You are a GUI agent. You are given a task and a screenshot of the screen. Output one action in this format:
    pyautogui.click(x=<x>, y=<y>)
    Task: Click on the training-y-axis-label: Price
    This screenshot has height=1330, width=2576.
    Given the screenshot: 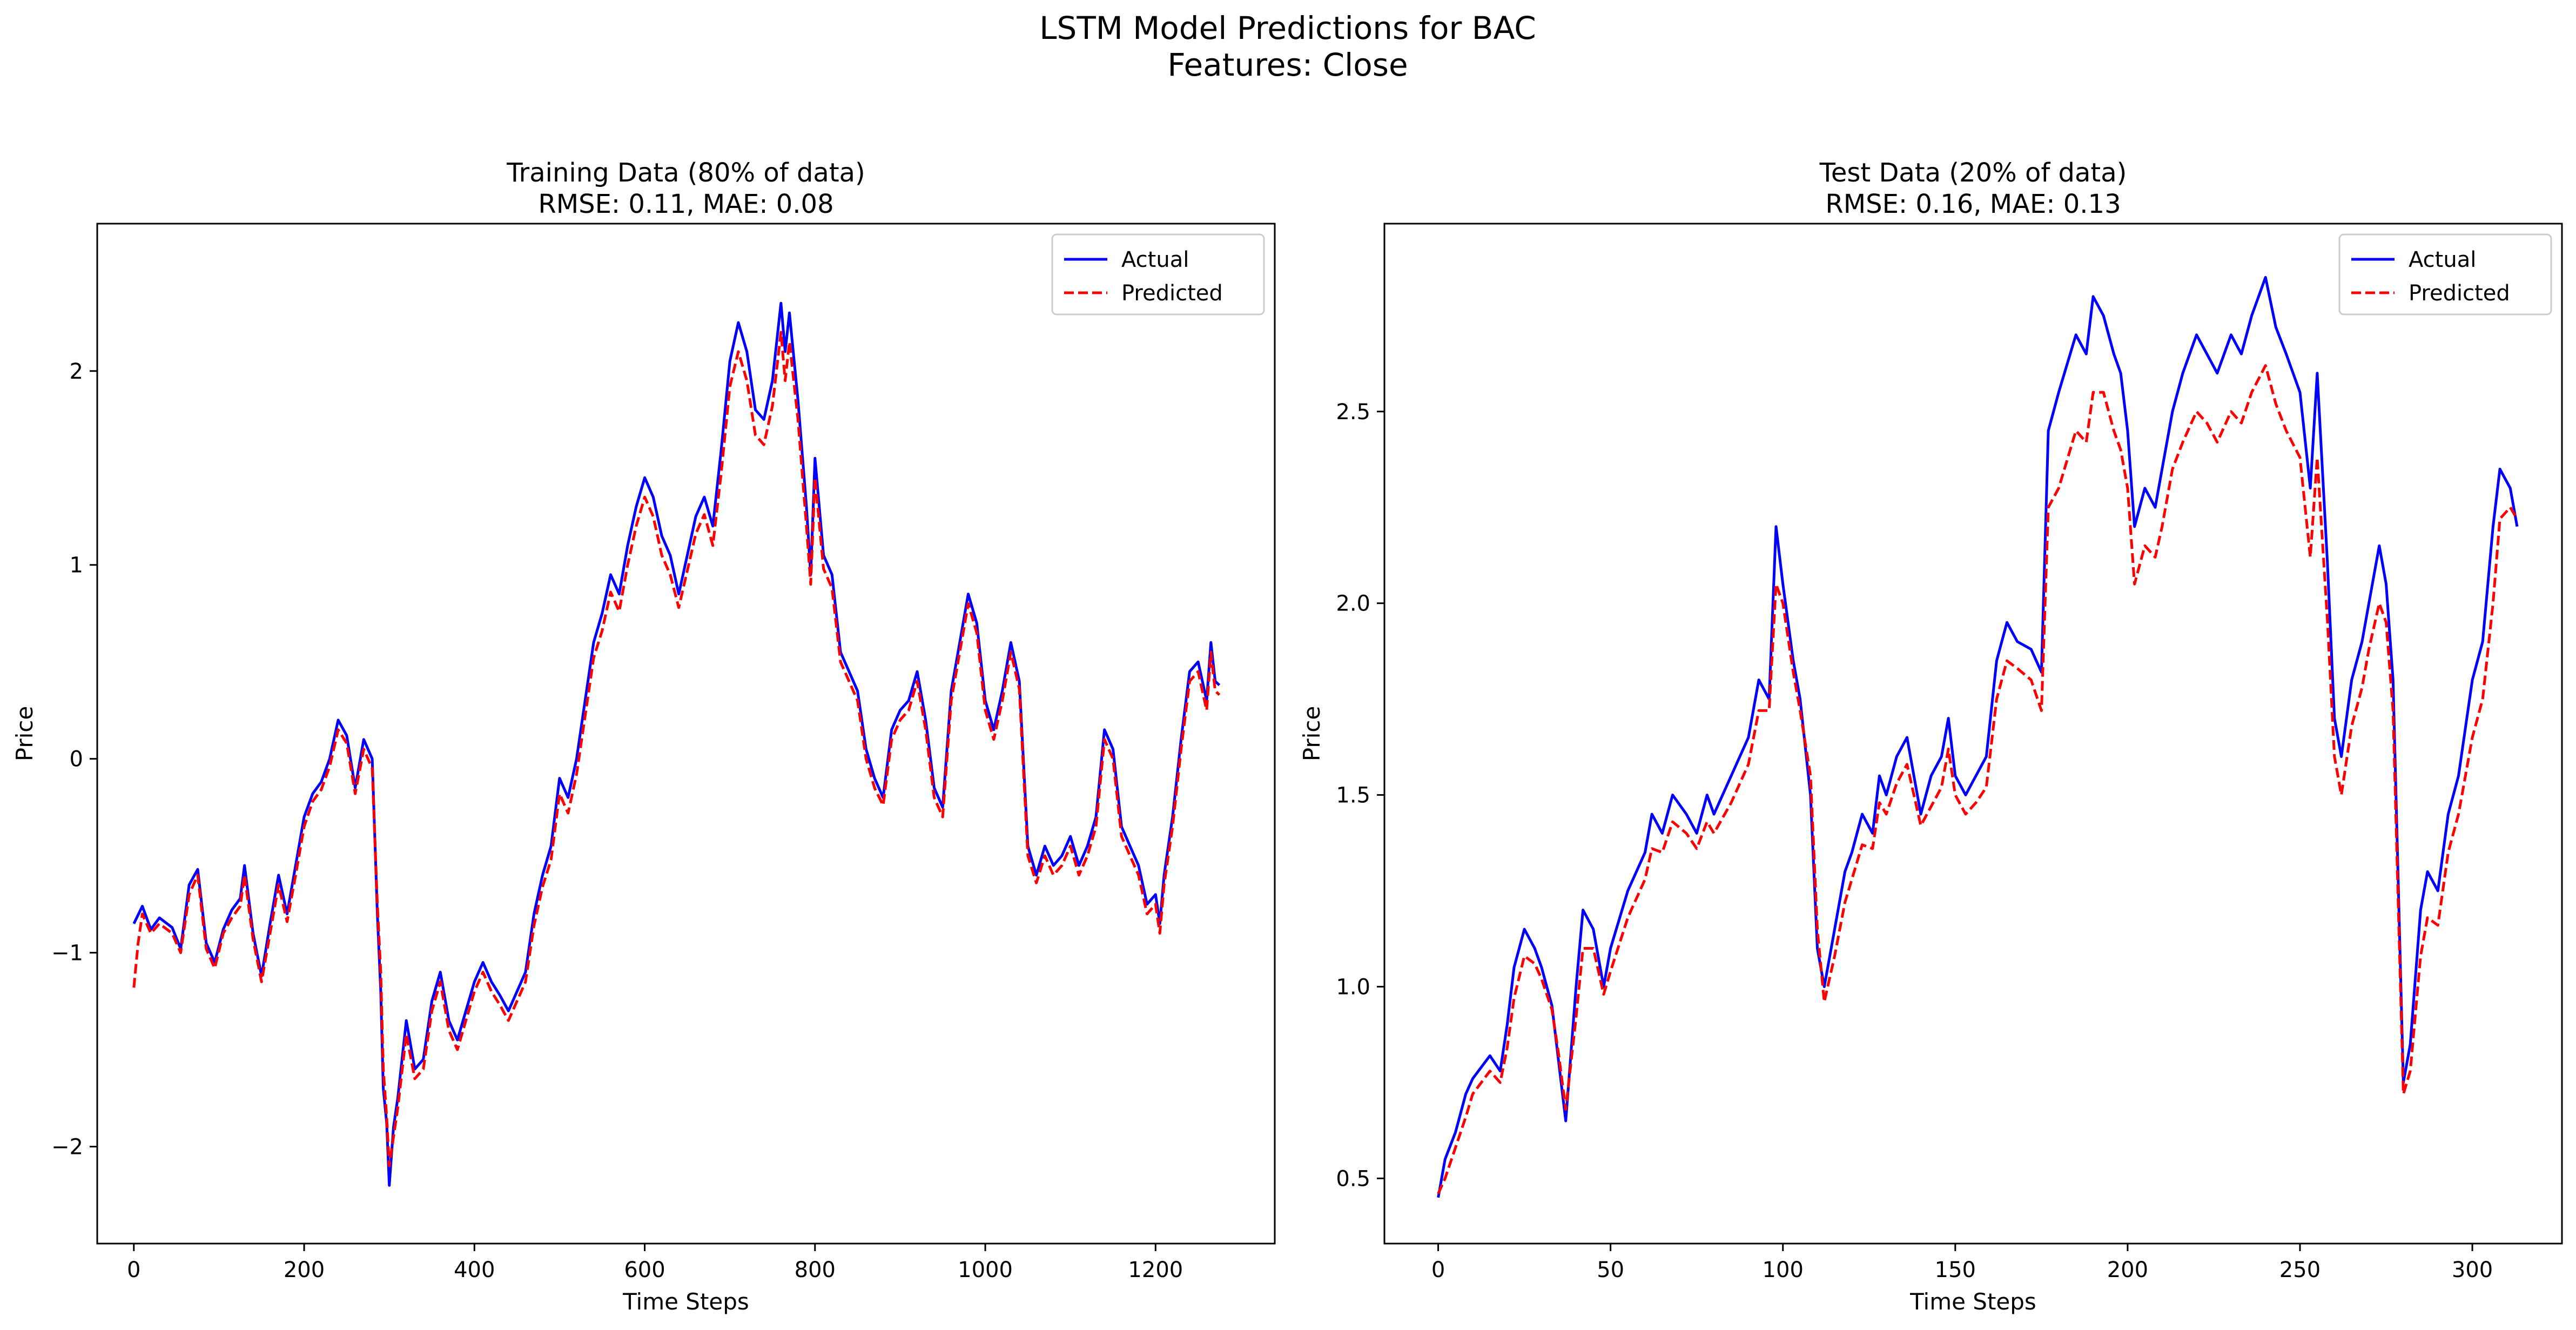 What is the action you would take?
    pyautogui.click(x=24, y=733)
    